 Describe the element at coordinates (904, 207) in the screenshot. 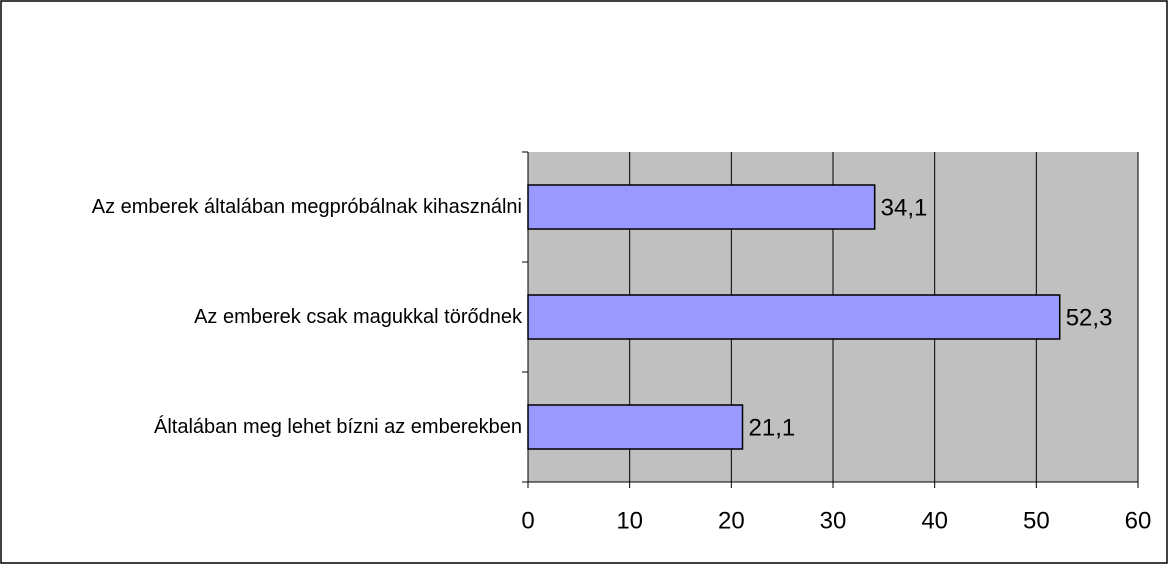

I see `value-label: 34,1` at that location.